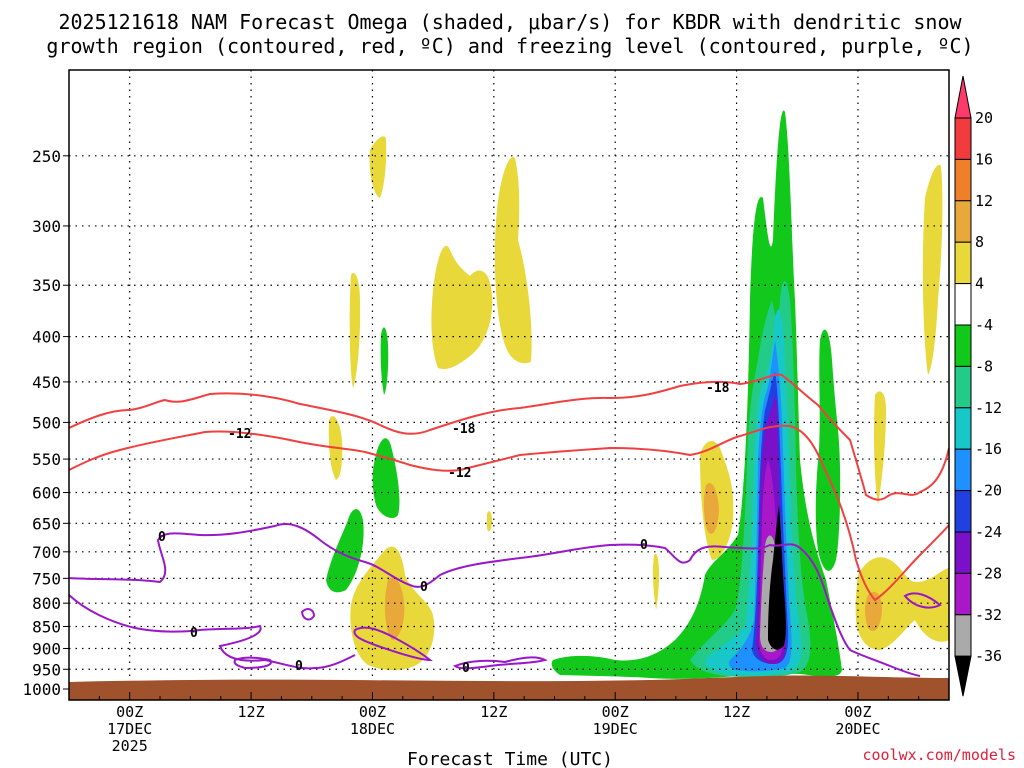 This screenshot has width=1024, height=768. I want to click on contour-label-purple-6: 0, so click(466, 668).